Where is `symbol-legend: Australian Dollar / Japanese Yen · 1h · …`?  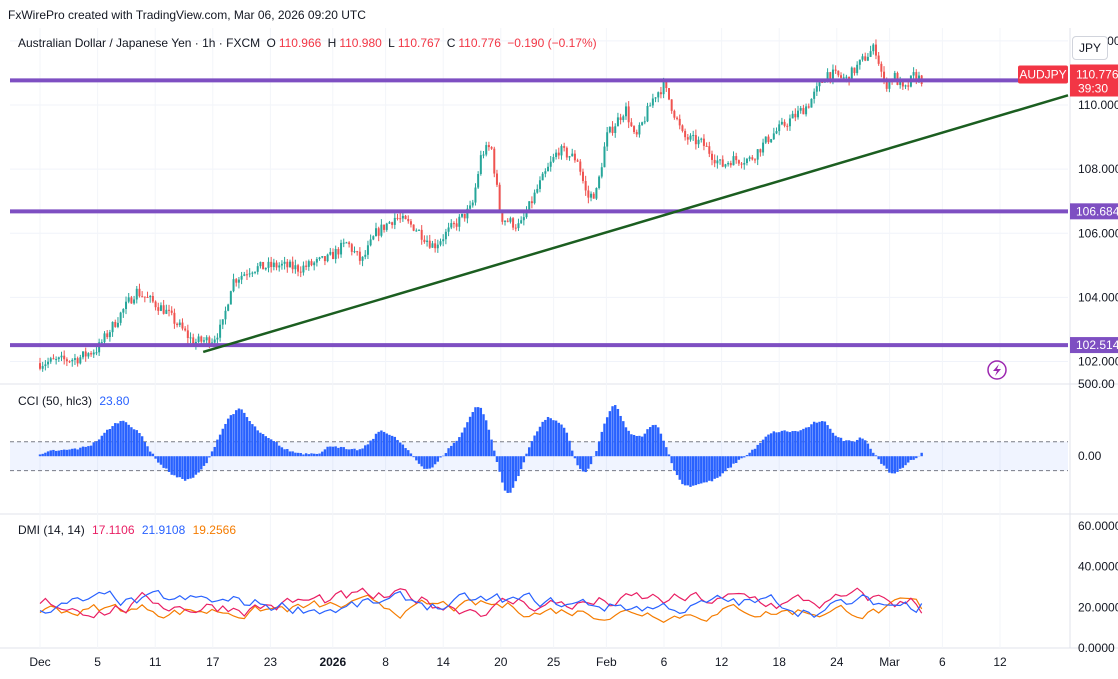
symbol-legend: Australian Dollar / Japanese Yen · 1h · … is located at coordinates (309, 43).